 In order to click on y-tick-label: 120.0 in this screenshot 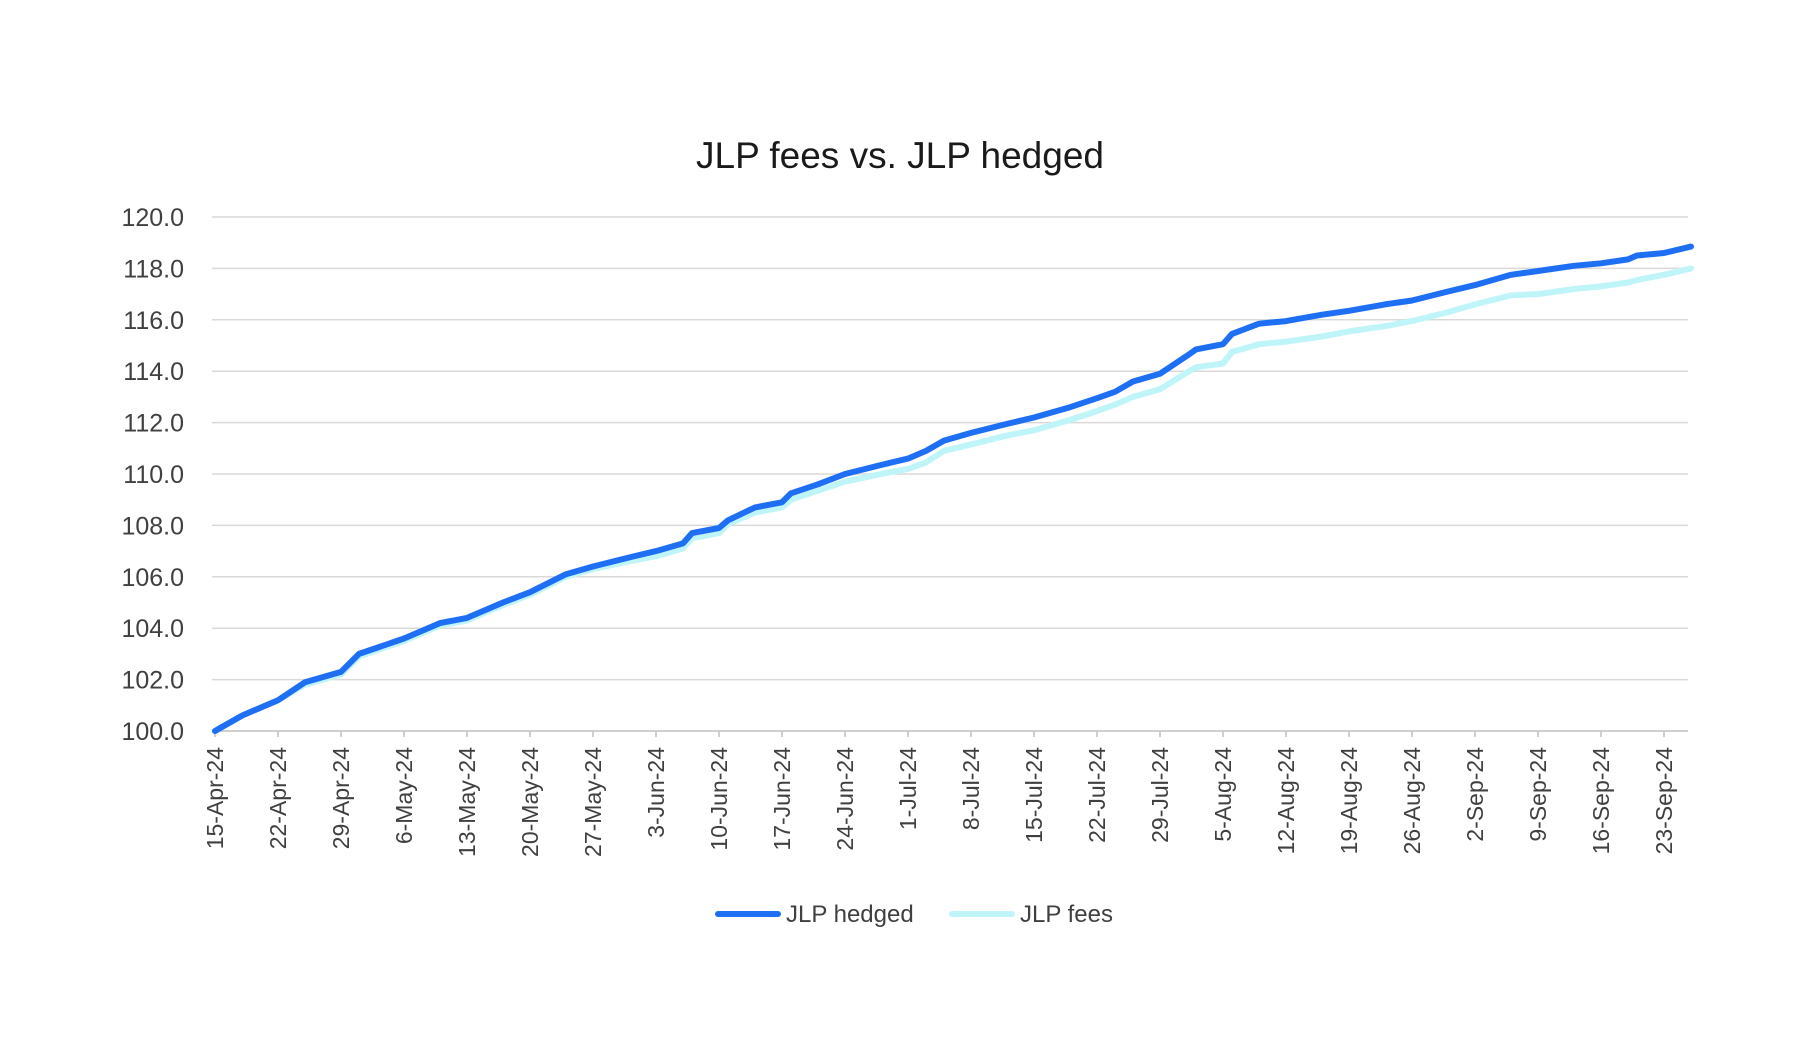, I will do `click(152, 218)`.